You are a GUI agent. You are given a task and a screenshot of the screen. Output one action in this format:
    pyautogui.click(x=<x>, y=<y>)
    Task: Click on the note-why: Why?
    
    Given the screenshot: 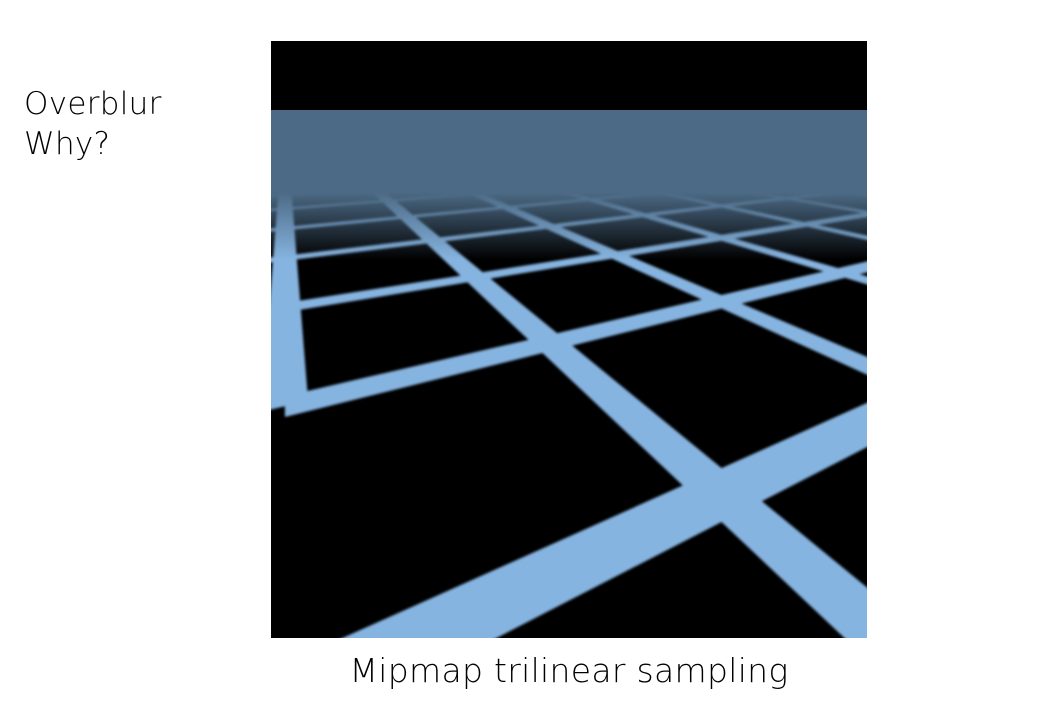 What is the action you would take?
    pyautogui.click(x=67, y=144)
    